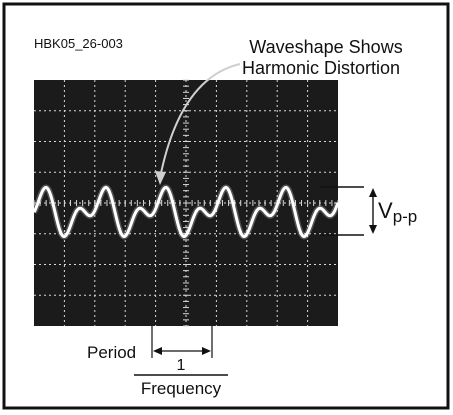  What do you see at coordinates (181, 365) in the screenshot?
I see `fraction-numerator: 1` at bounding box center [181, 365].